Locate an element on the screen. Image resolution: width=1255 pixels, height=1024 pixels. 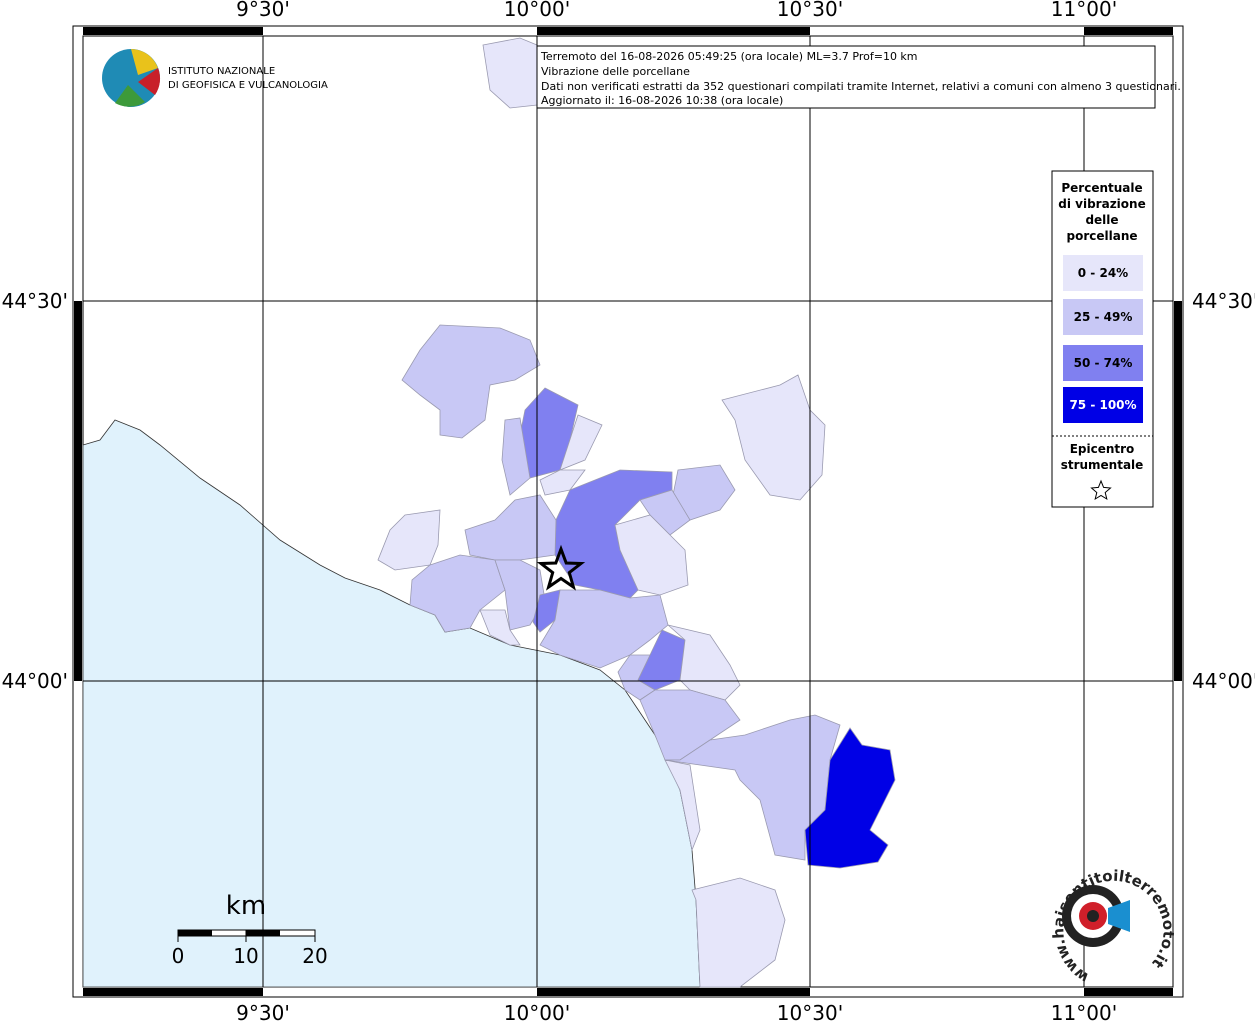
legend-label: 75 - 100% is located at coordinates (1102, 405).